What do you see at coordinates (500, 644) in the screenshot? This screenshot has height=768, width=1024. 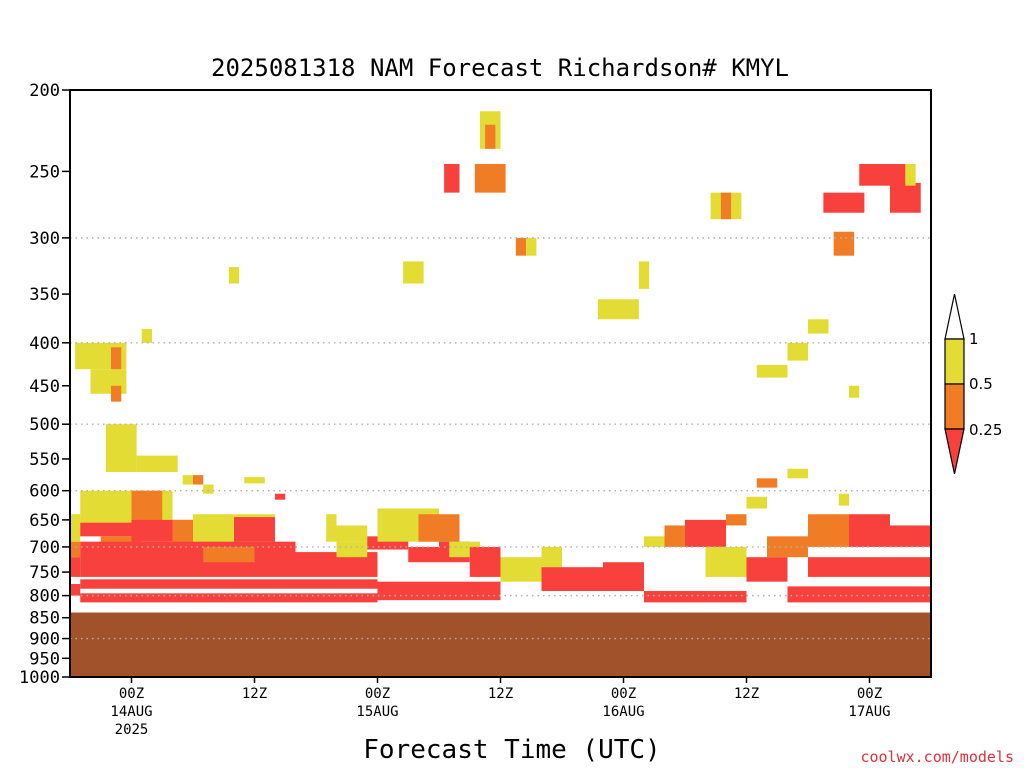 I see `ground-area` at bounding box center [500, 644].